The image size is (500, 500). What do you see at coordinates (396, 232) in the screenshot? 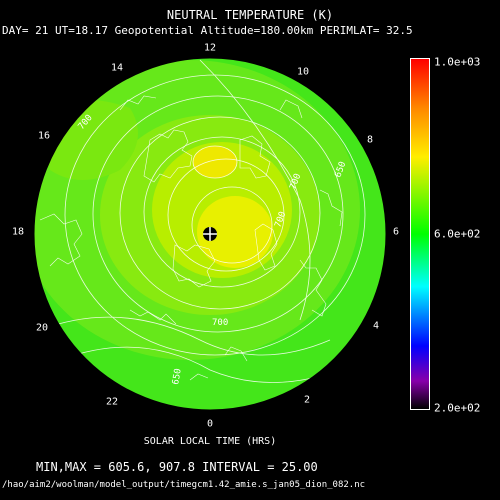
I see `hour-label-6: 6` at bounding box center [396, 232].